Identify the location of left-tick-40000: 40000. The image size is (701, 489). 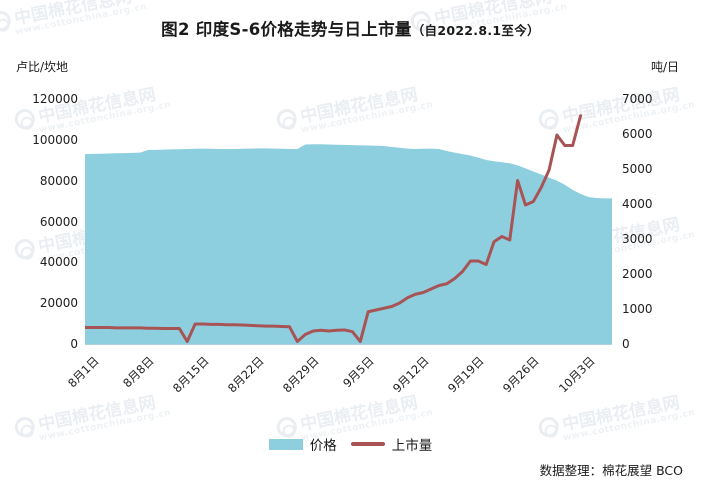
(58, 262).